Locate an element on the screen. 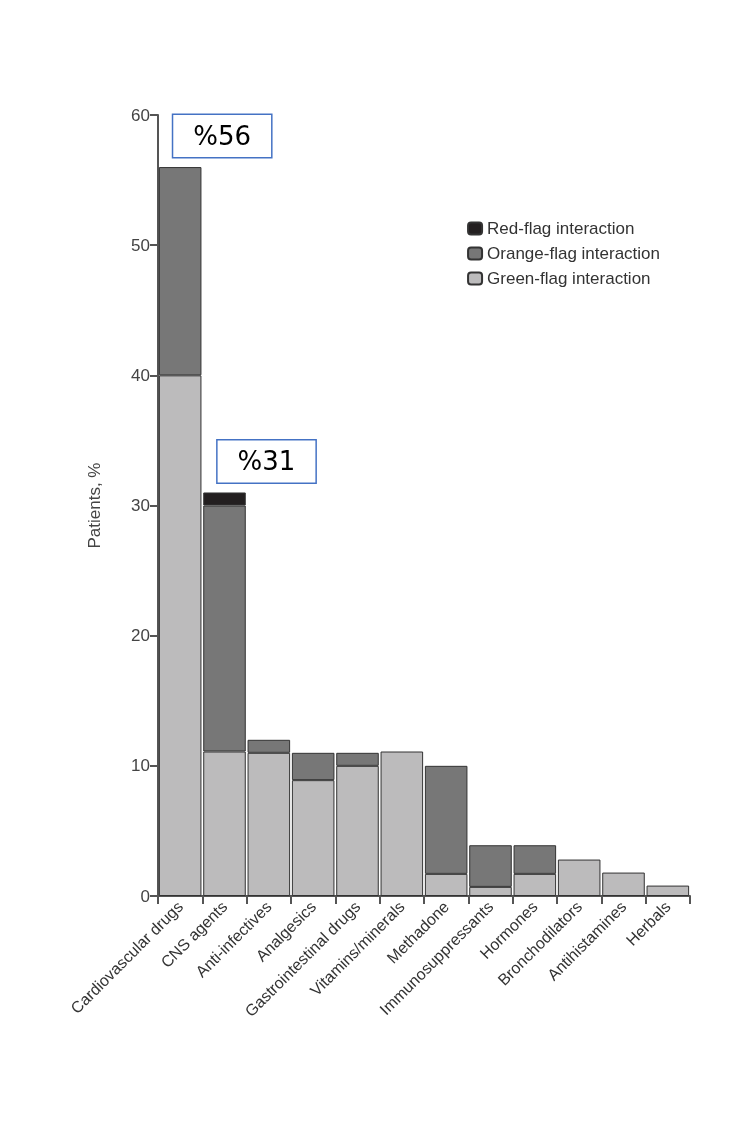 This screenshot has width=735, height=1145. legend-label: Orange-flag interaction is located at coordinates (574, 253).